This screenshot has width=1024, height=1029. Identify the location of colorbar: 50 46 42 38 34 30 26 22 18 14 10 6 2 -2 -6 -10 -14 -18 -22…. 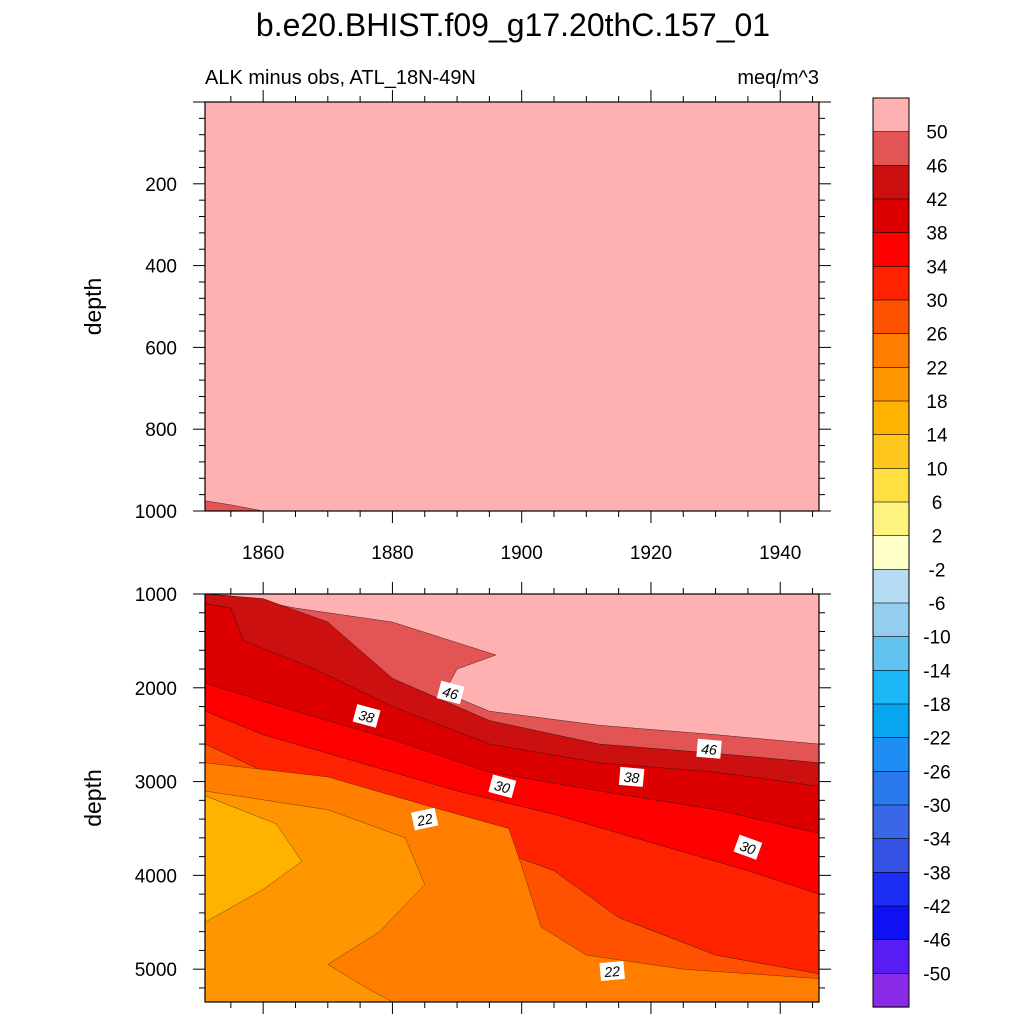
(911, 552).